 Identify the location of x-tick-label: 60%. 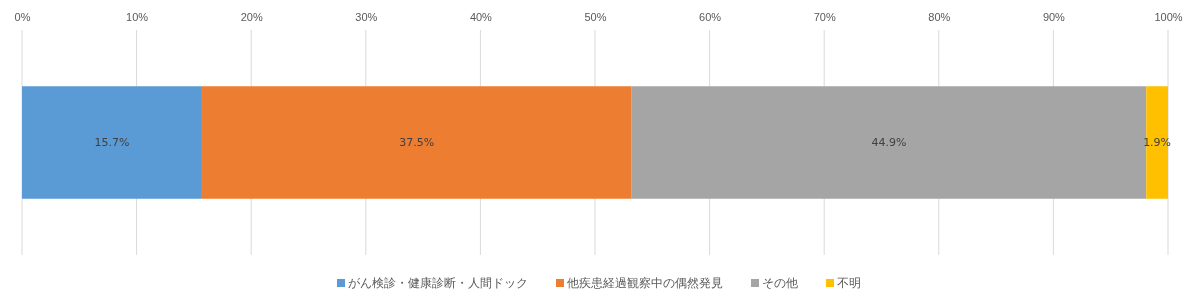
(710, 17).